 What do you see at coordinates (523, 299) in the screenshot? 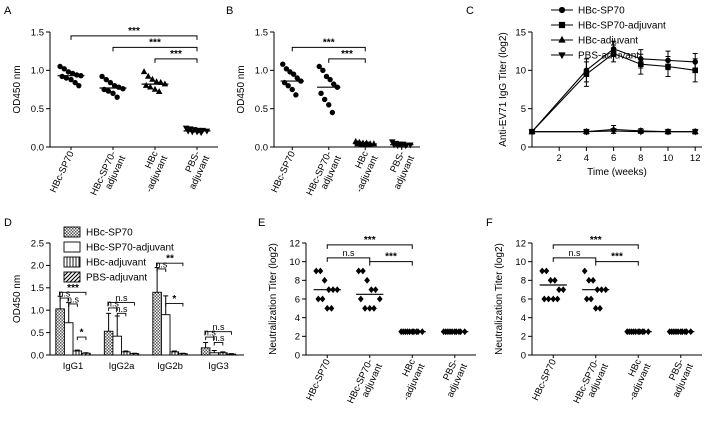
I see `panel-F-y-tick-label: 6` at bounding box center [523, 299].